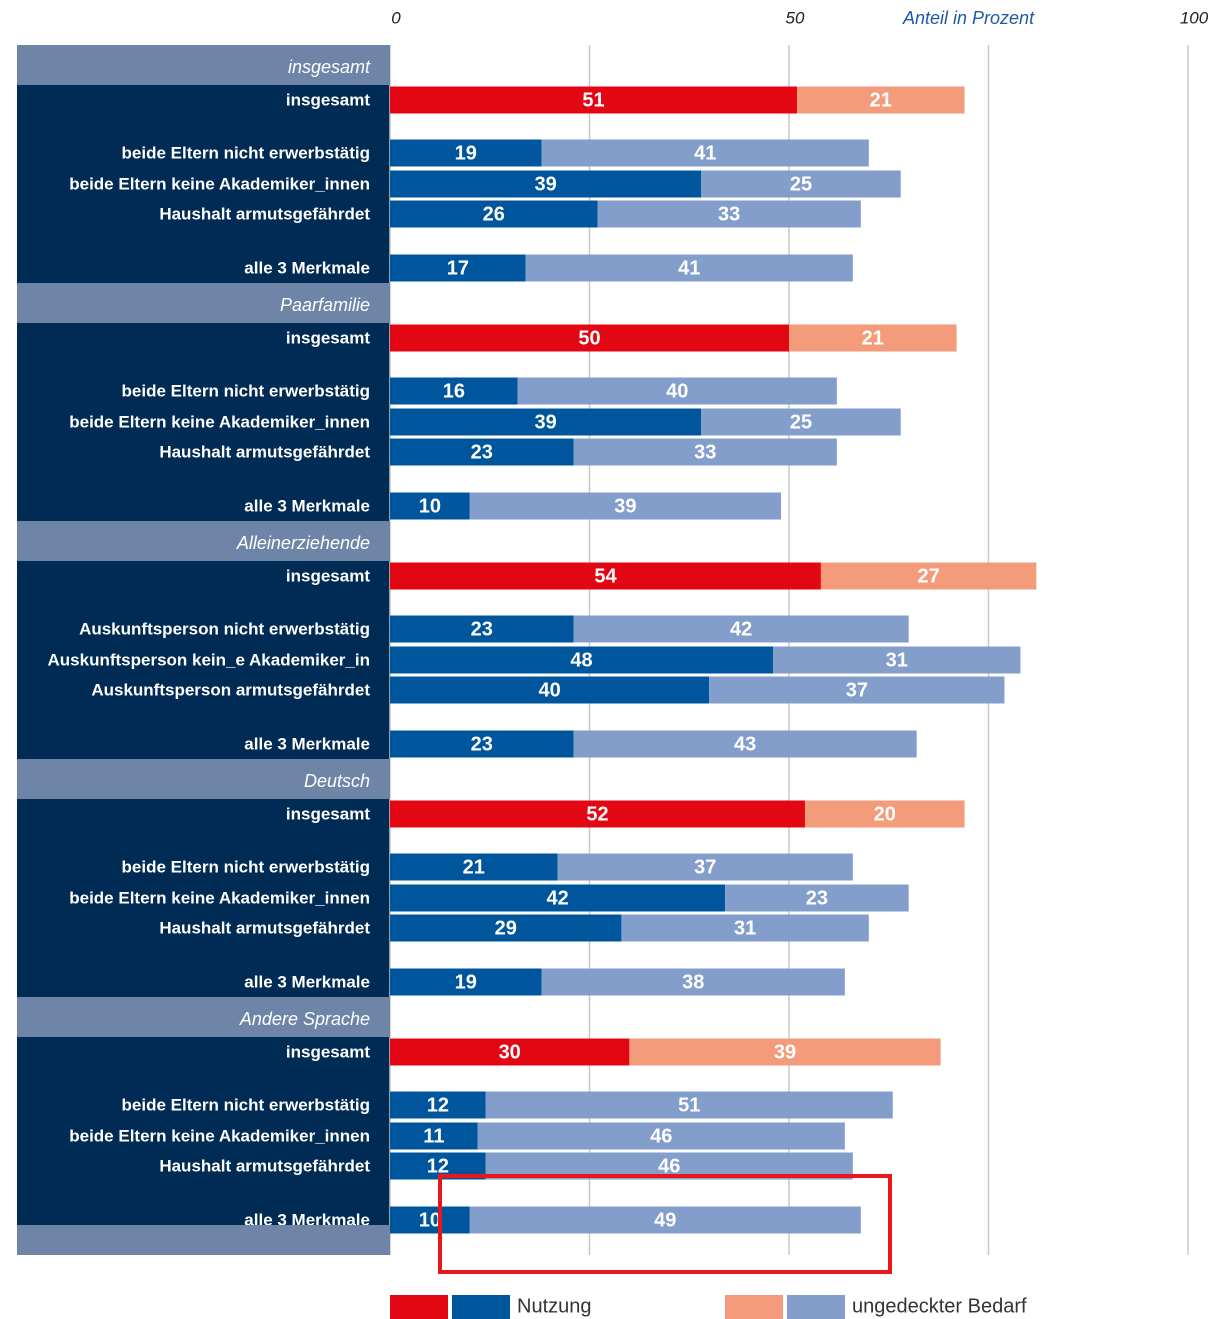  I want to click on group-label: Alleinerziehende, so click(303, 543).